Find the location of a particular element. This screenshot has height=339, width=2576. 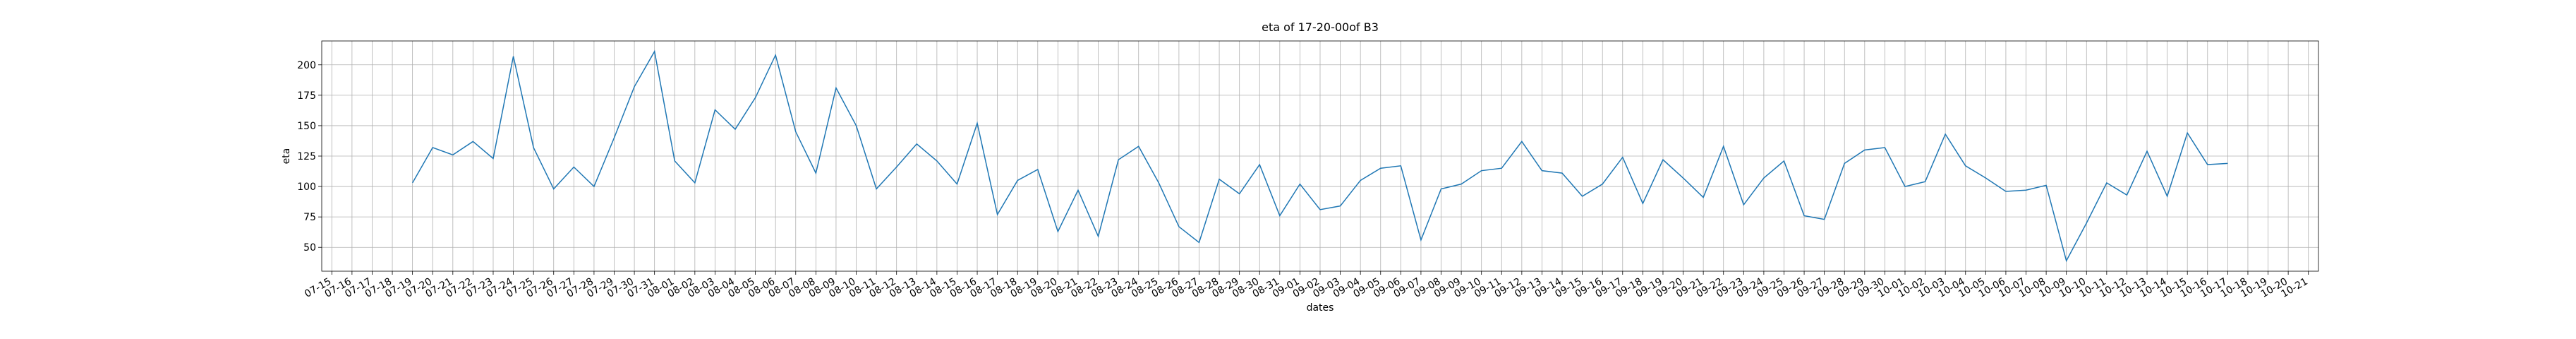

x-axis-label: dates is located at coordinates (1321, 308).